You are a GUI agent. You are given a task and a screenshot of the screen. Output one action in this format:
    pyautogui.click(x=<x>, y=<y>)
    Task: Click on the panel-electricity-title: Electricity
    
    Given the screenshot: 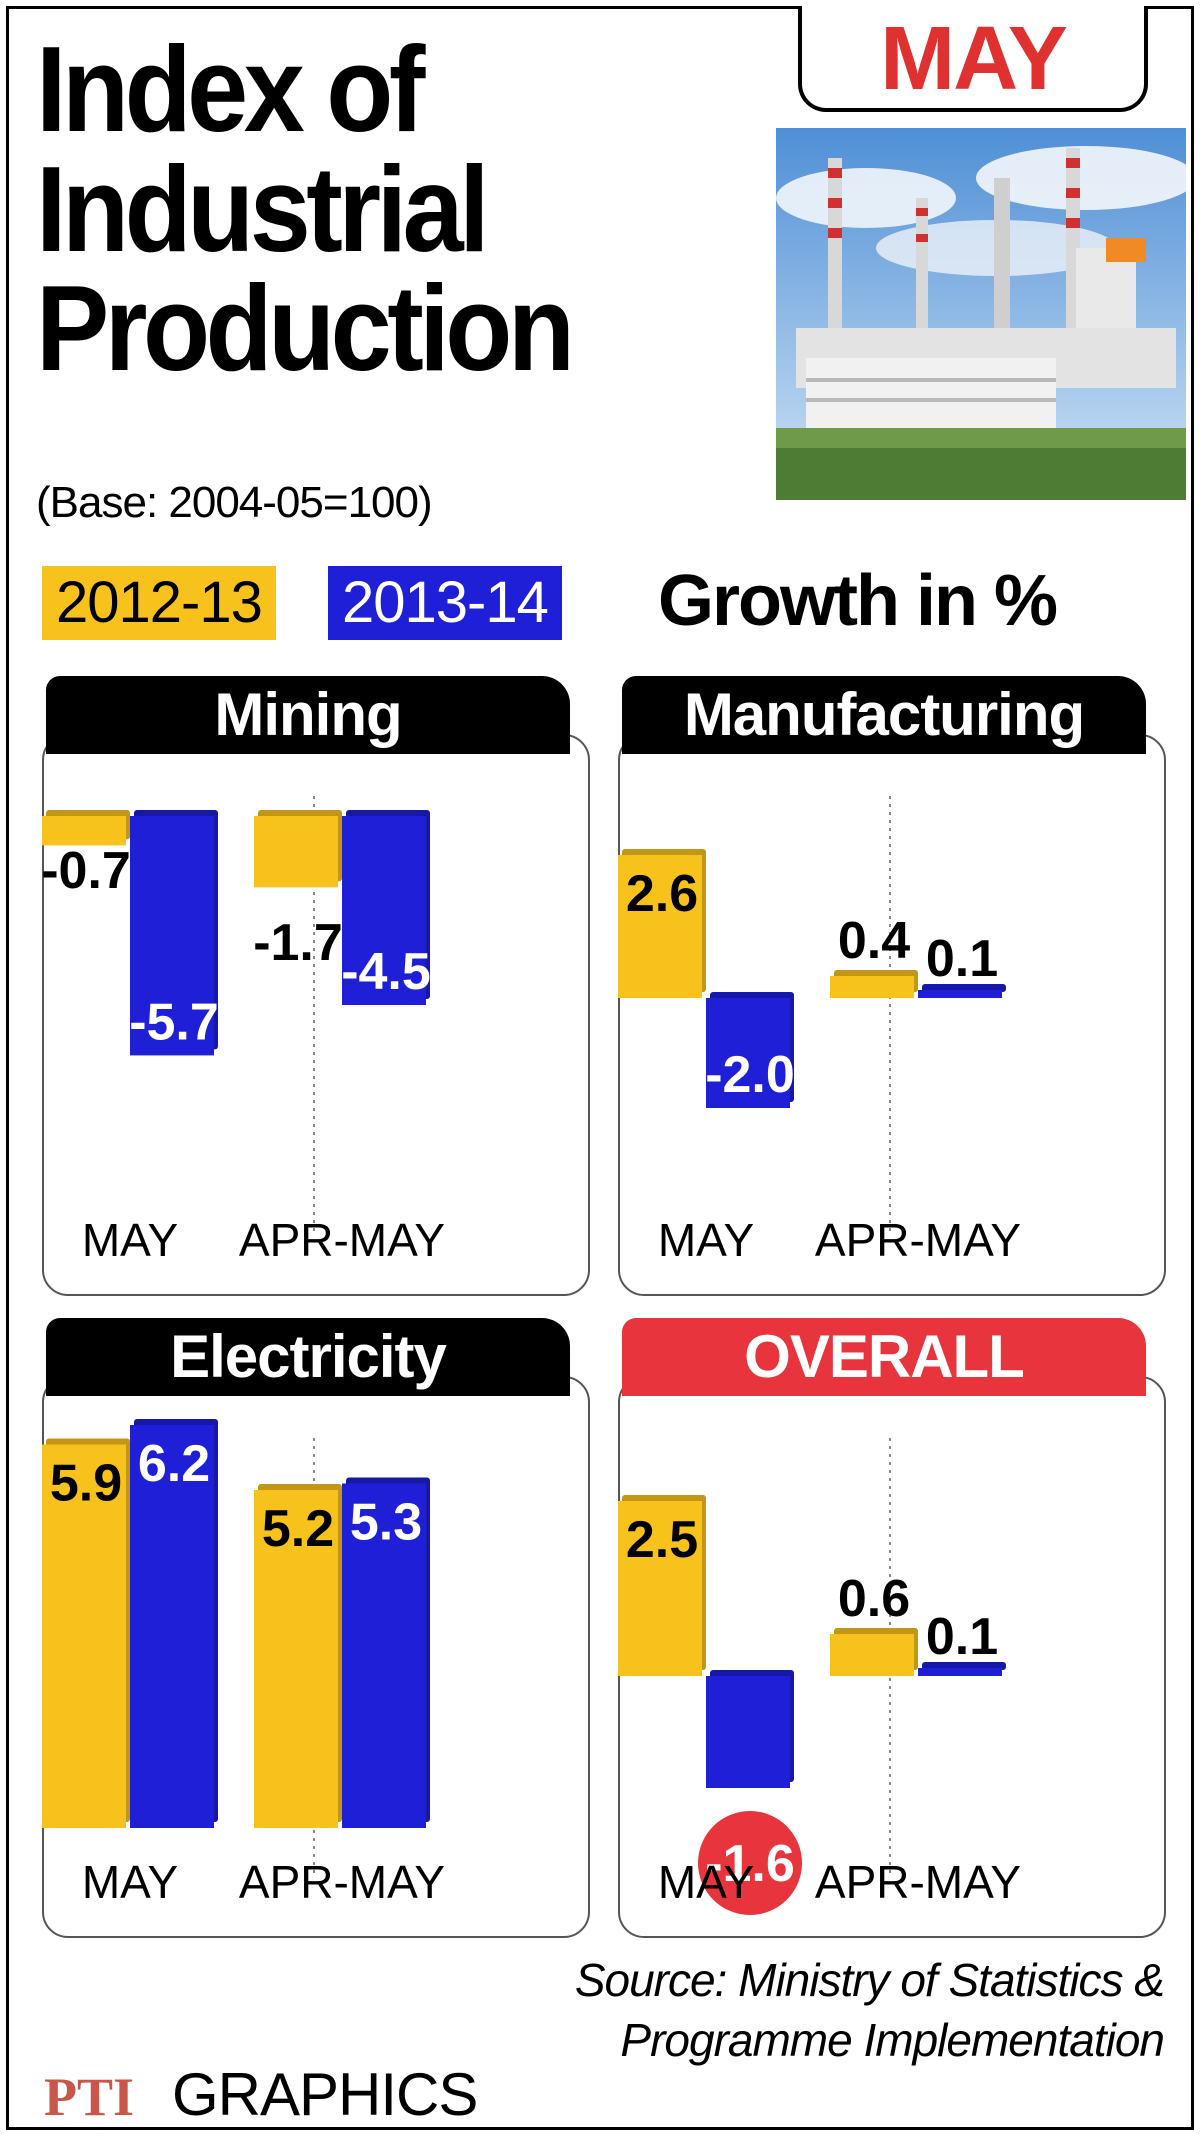 What is the action you would take?
    pyautogui.click(x=308, y=1357)
    